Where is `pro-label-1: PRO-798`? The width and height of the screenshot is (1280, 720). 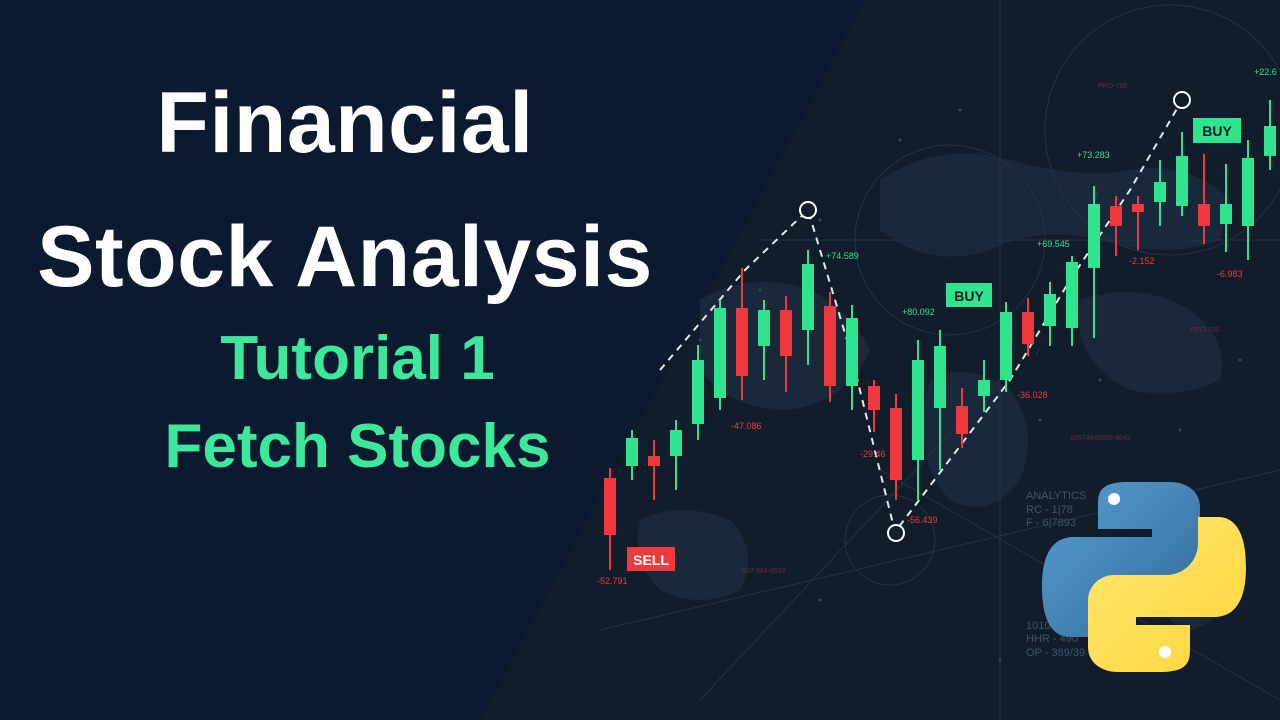
pro-label-1: PRO-798 is located at coordinates (1112, 86).